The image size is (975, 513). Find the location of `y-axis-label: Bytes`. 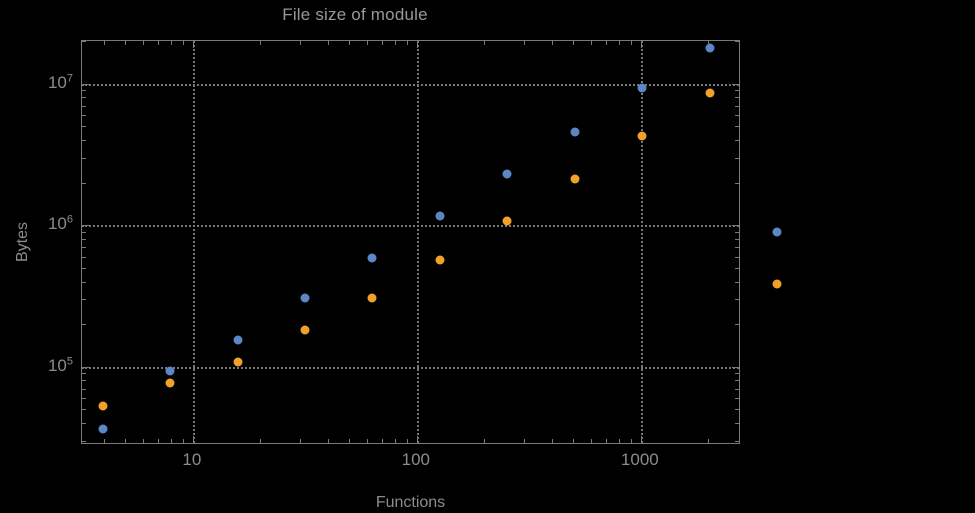

y-axis-label: Bytes is located at coordinates (22, 242).